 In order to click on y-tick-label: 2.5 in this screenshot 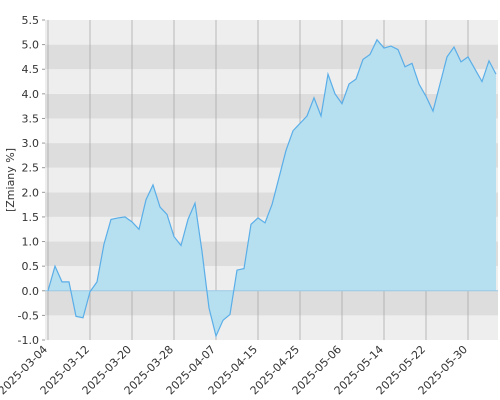, I will do `click(31, 168)`.